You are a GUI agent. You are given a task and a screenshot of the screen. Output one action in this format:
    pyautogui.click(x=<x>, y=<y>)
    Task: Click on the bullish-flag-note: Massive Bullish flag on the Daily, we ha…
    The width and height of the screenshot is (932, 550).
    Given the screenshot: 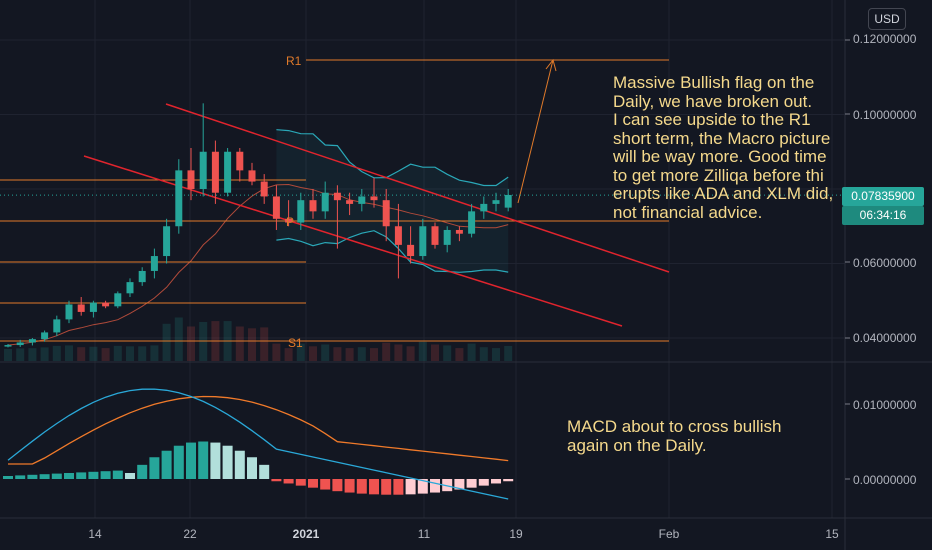 What is the action you would take?
    pyautogui.click(x=723, y=147)
    